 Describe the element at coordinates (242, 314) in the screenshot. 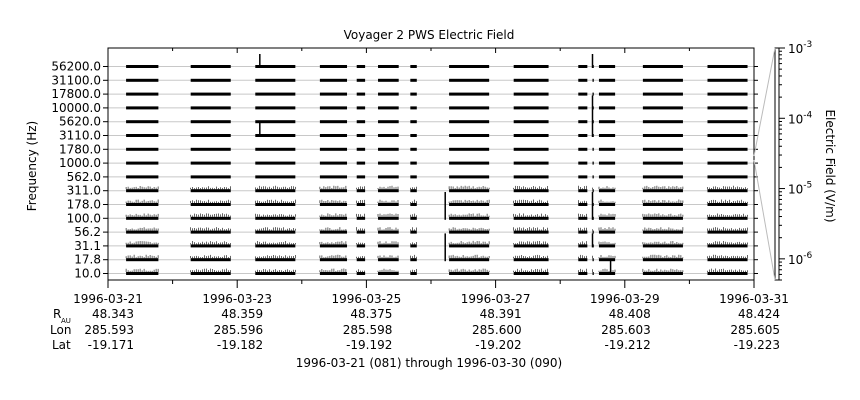

I see `ephemeris-value-r_au: 48.359` at that location.